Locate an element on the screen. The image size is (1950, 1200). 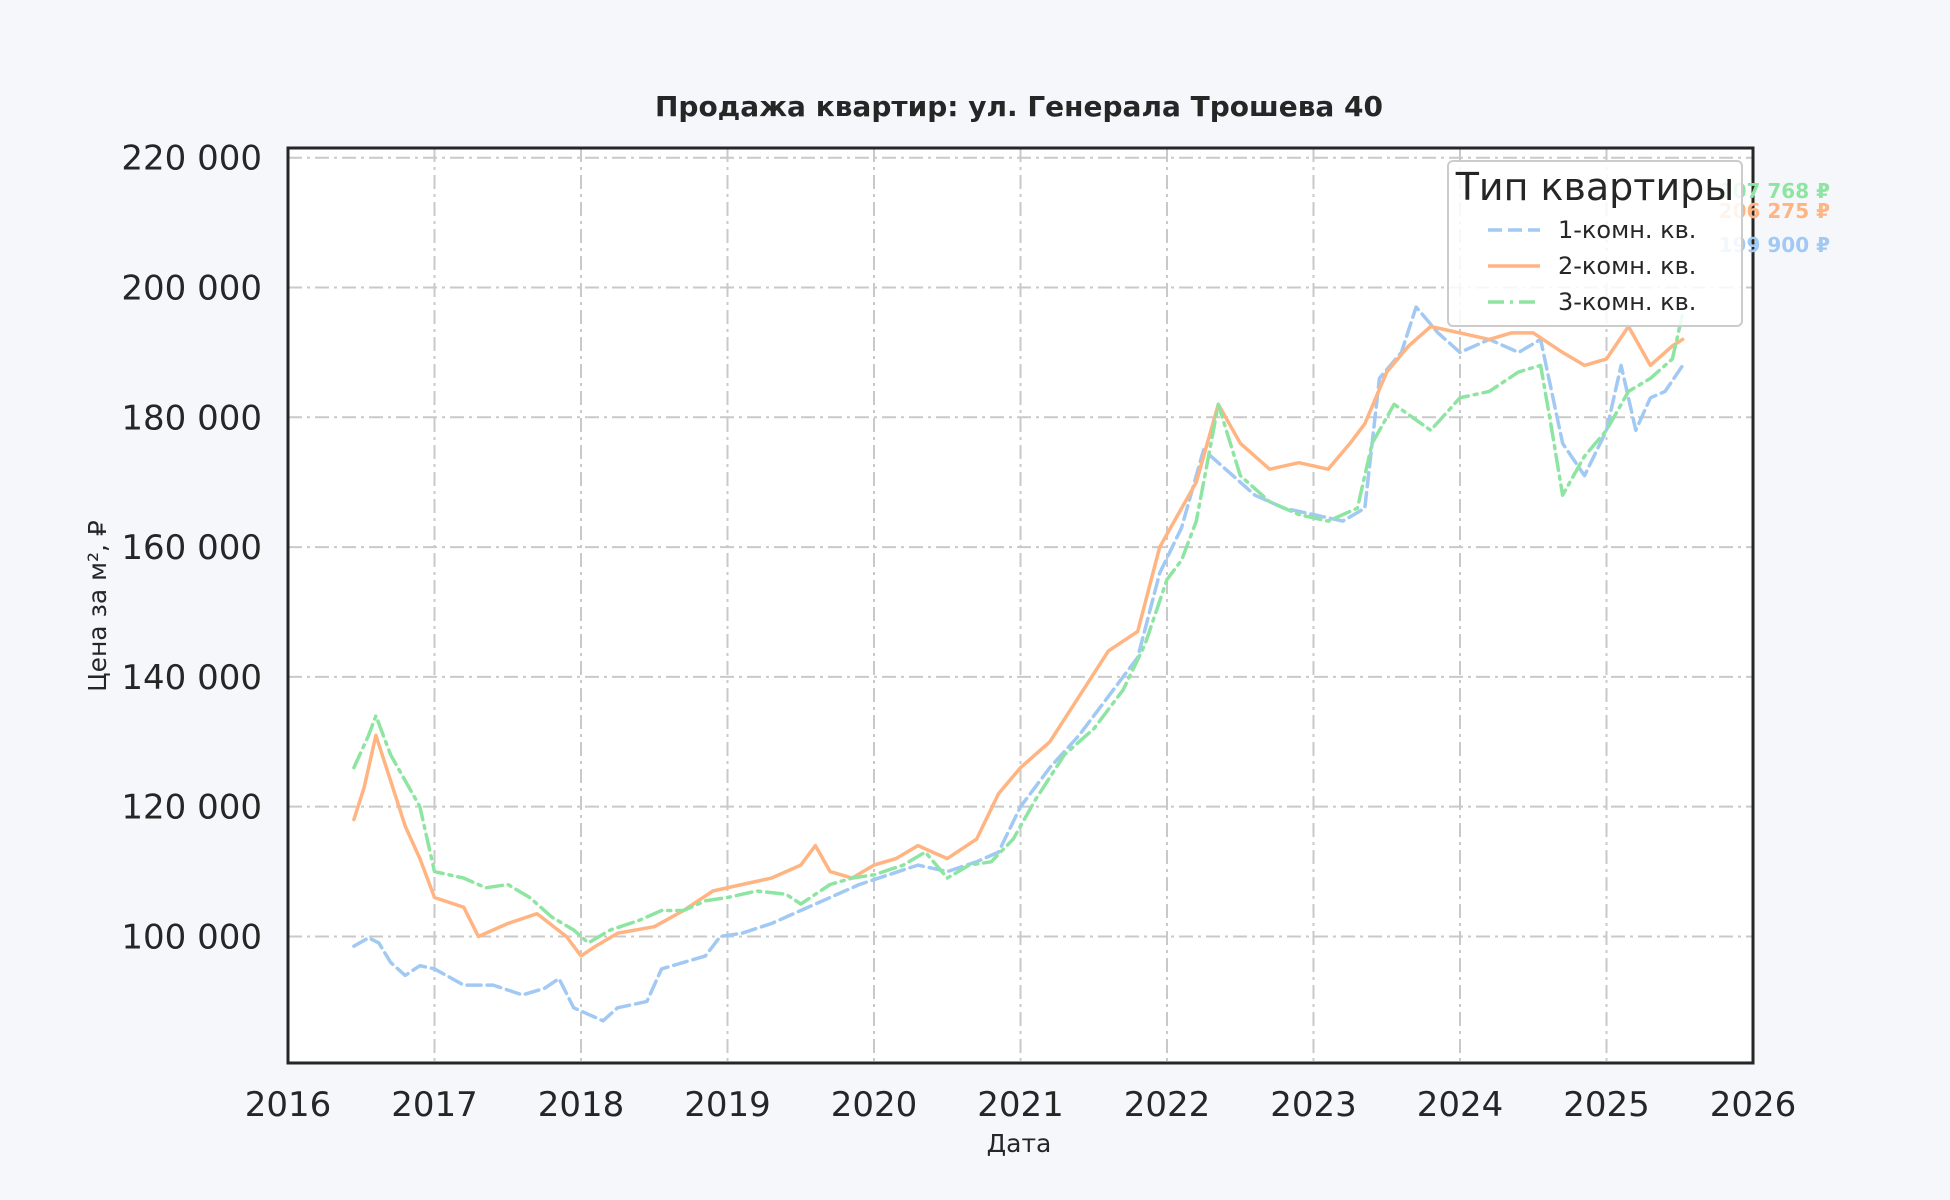
x-tick-label: 2025 is located at coordinates (1606, 1105).